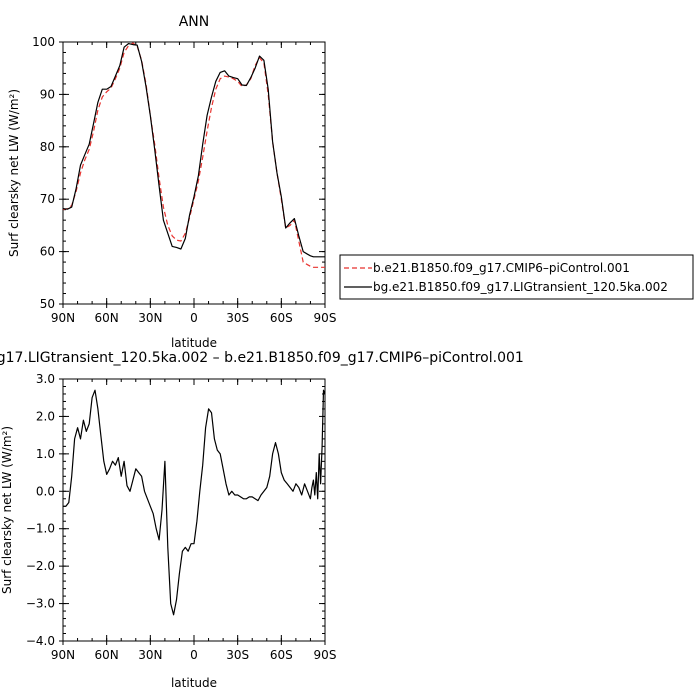 The image size is (700, 700). What do you see at coordinates (47, 94) in the screenshot?
I see `y-tick-label: 90` at bounding box center [47, 94].